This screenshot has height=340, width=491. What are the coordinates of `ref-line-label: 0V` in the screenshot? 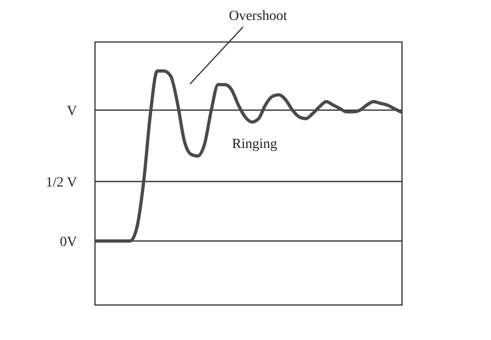 It's located at (68, 242).